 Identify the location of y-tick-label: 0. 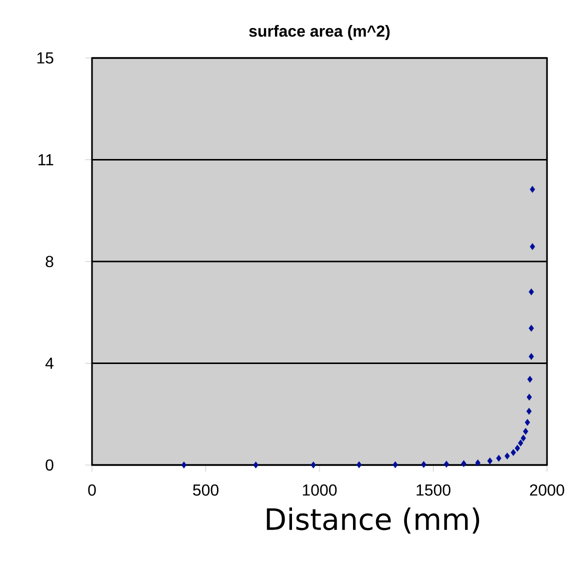
(50, 465).